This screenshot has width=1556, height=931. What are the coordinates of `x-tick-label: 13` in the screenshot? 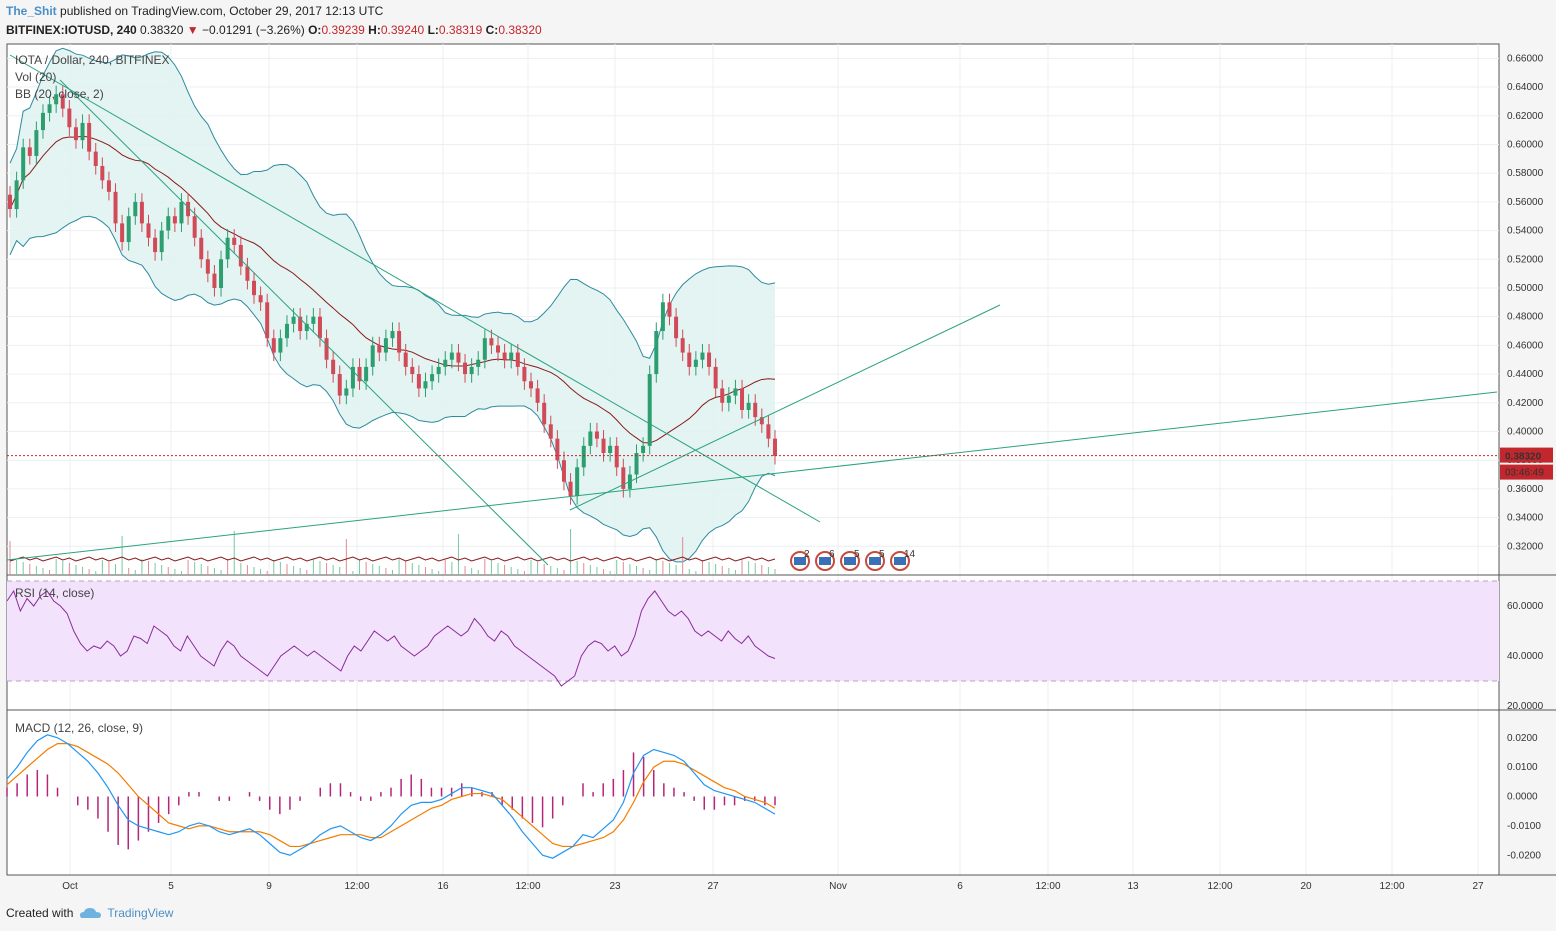 It's located at (1133, 886).